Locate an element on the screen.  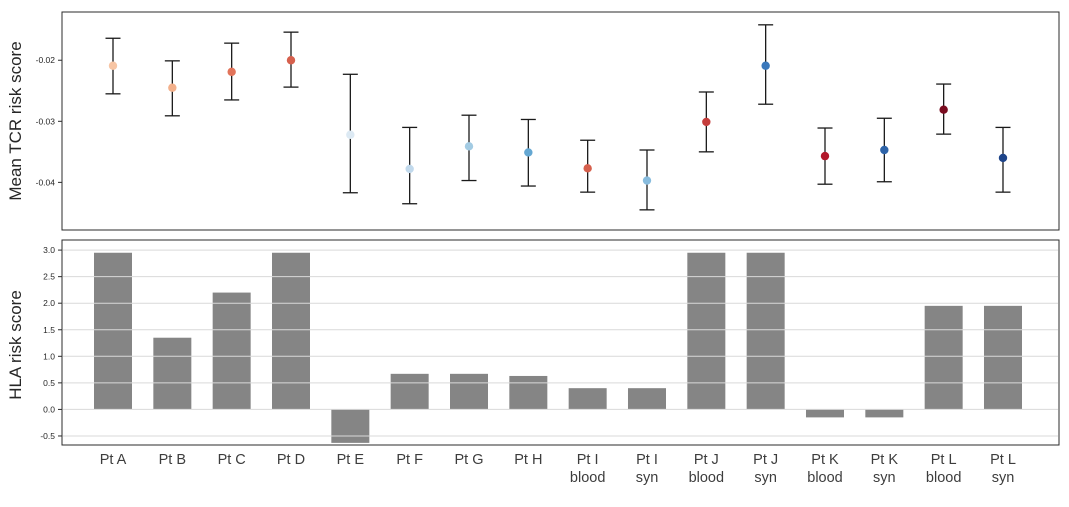
hla-y-tick-label: 2.0 is located at coordinates (49, 303).